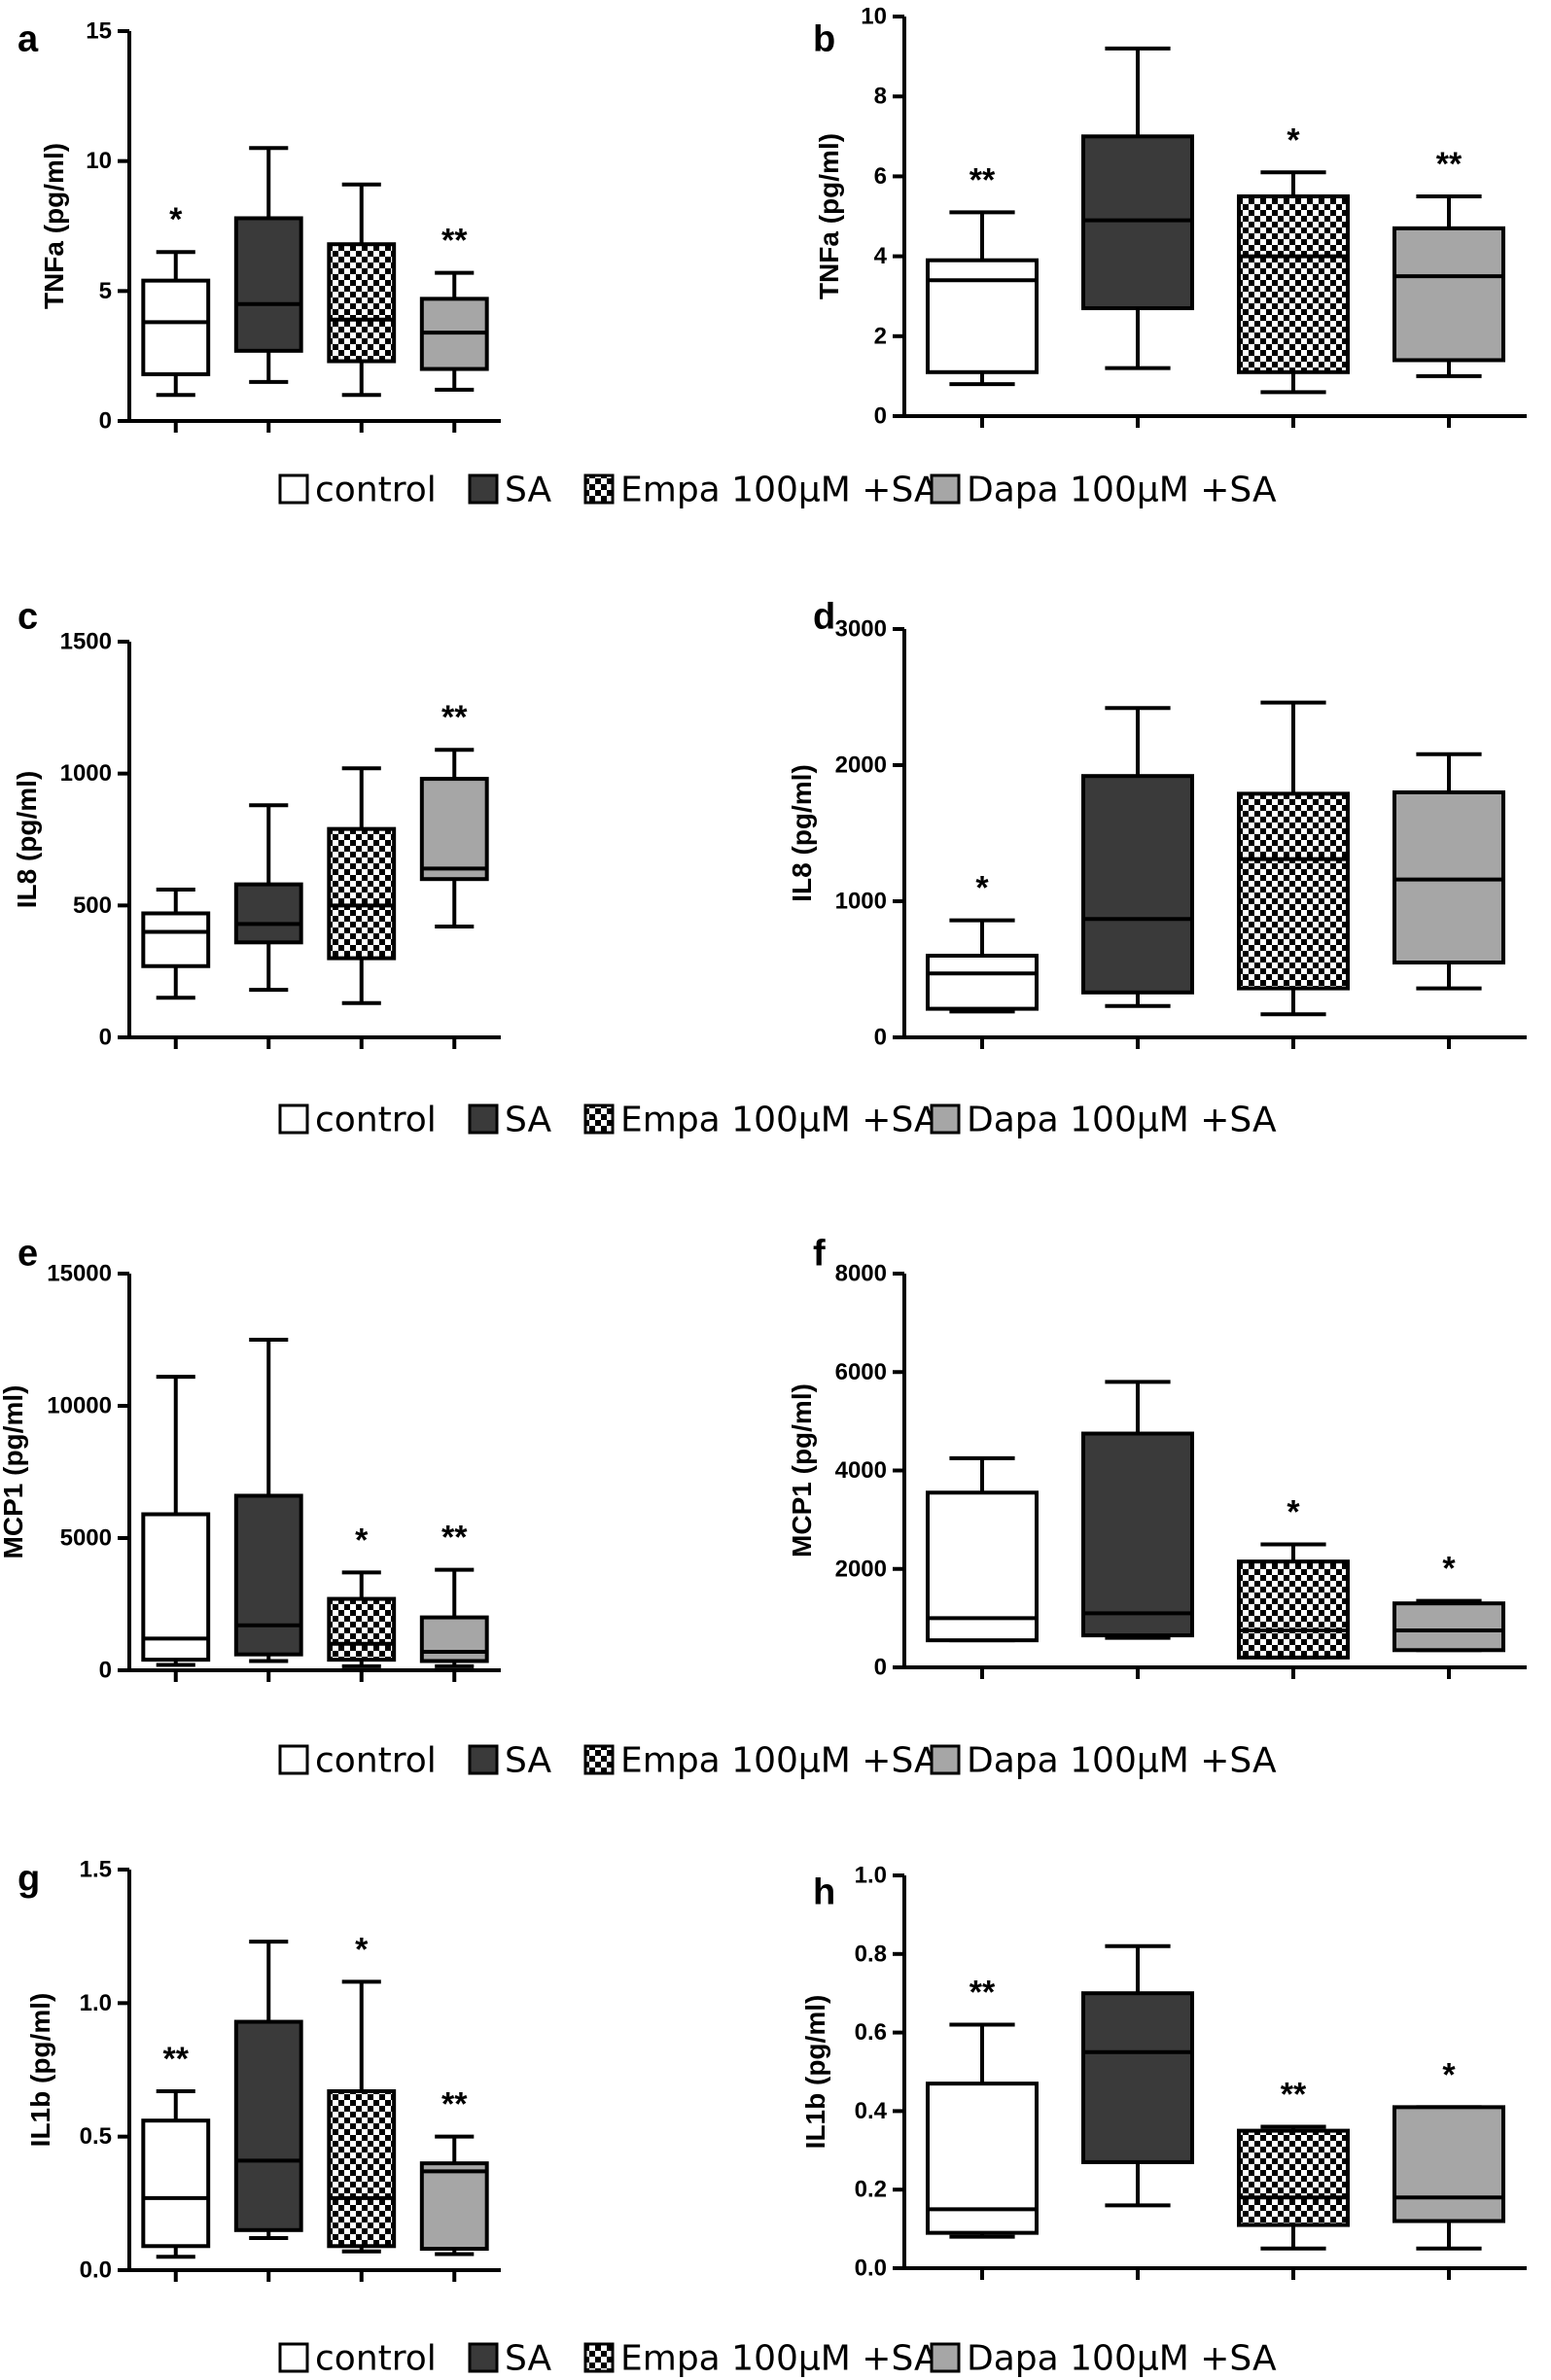 The image size is (1551, 2380). I want to click on box-1: **, so click(982, 294).